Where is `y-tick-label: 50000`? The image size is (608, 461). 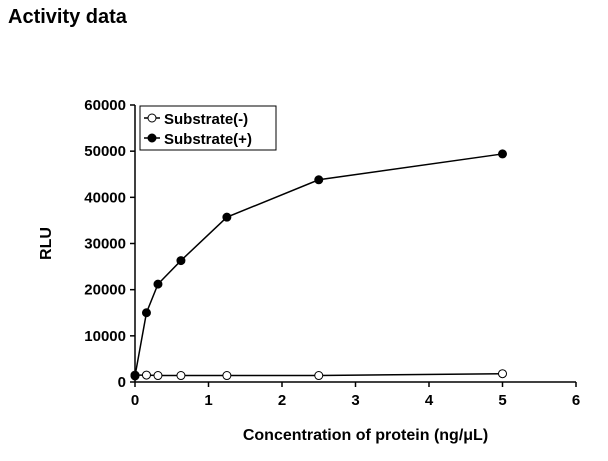
y-tick-label: 50000 is located at coordinates (105, 151).